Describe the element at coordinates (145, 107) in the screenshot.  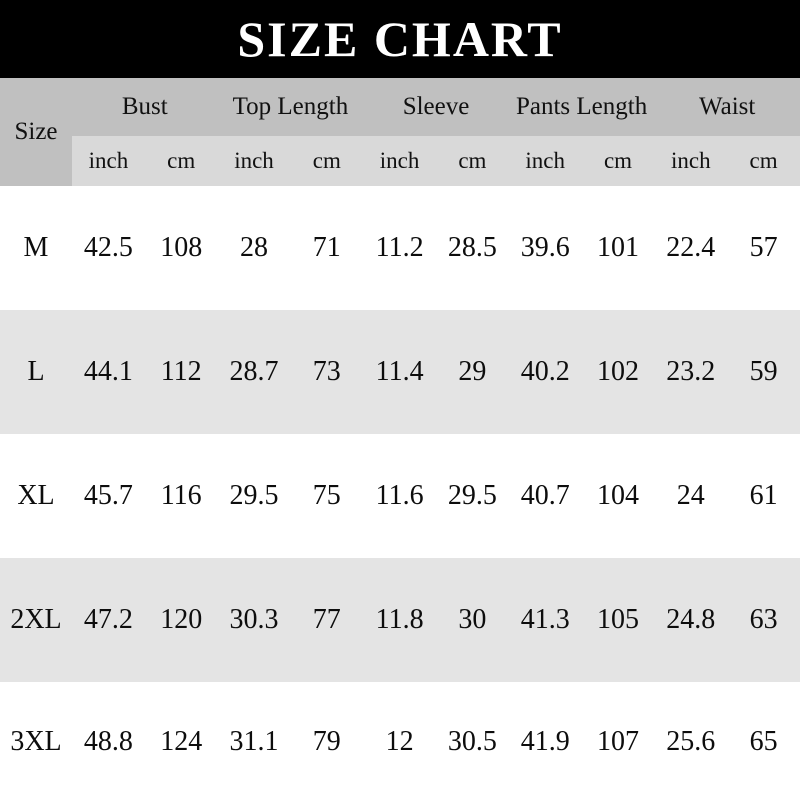
I see `header-group-bust: Bust` at that location.